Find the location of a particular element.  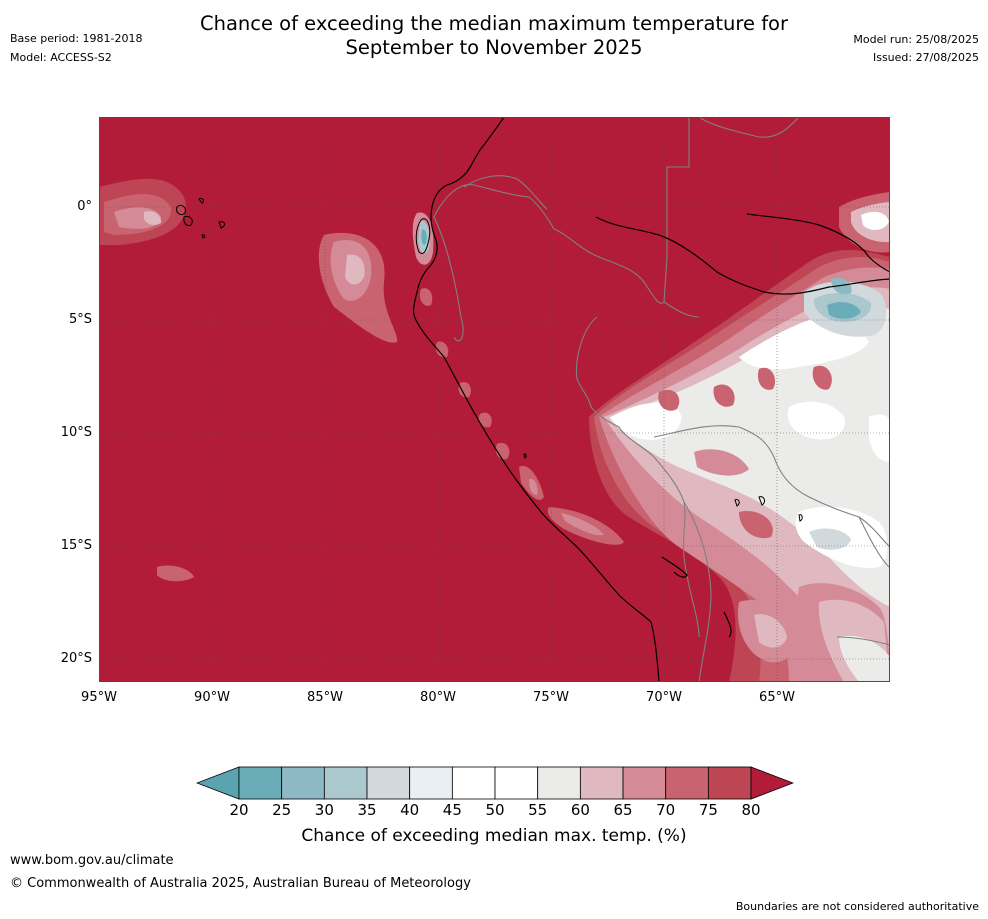

issued-label: Issued: 27/08/2025 is located at coordinates (925, 57).